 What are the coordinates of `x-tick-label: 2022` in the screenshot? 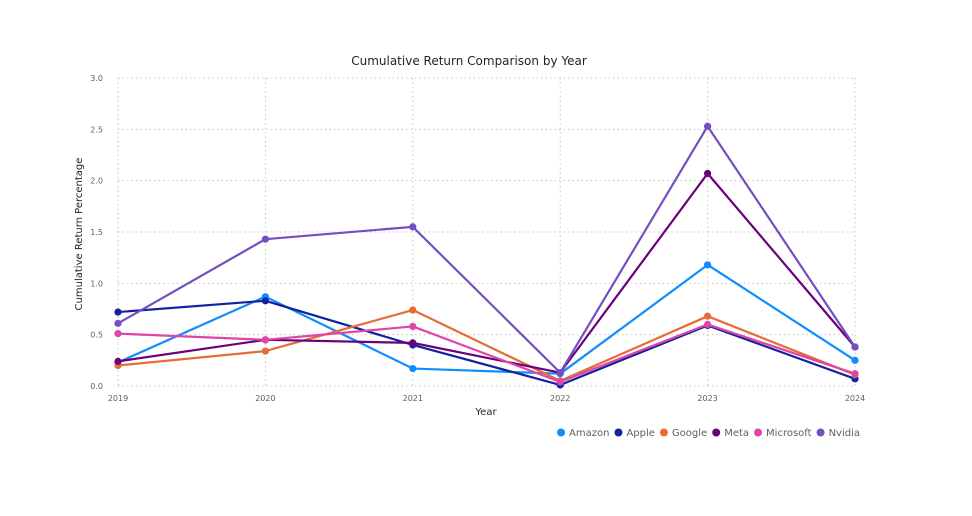 It's located at (560, 398).